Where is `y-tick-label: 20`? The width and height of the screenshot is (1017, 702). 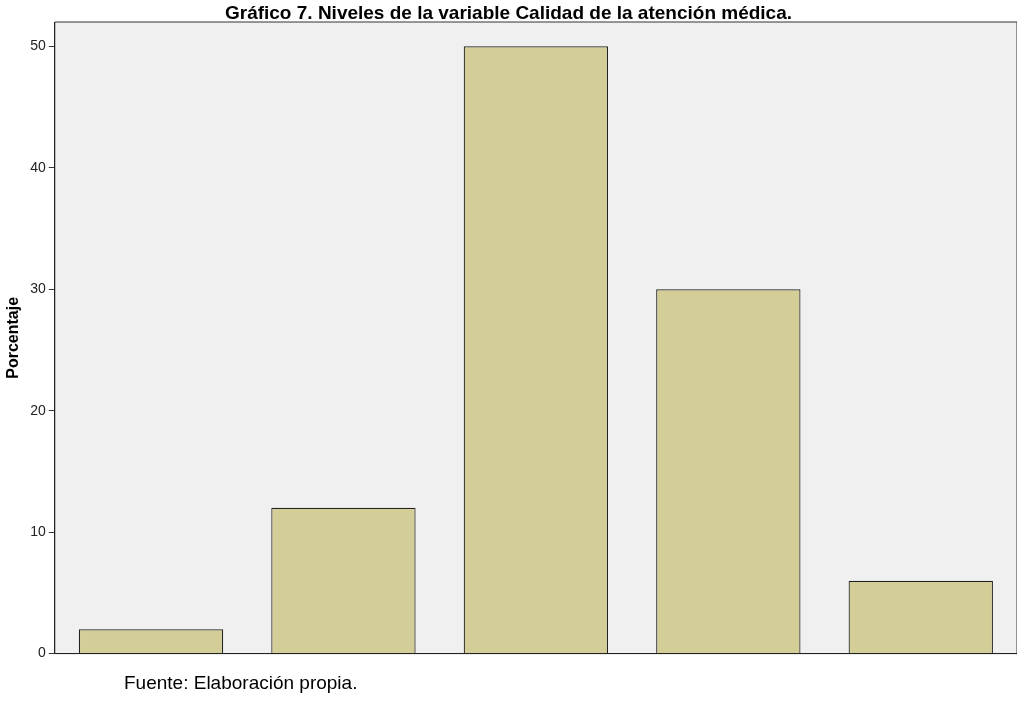
y-tick-label: 20 is located at coordinates (38, 409).